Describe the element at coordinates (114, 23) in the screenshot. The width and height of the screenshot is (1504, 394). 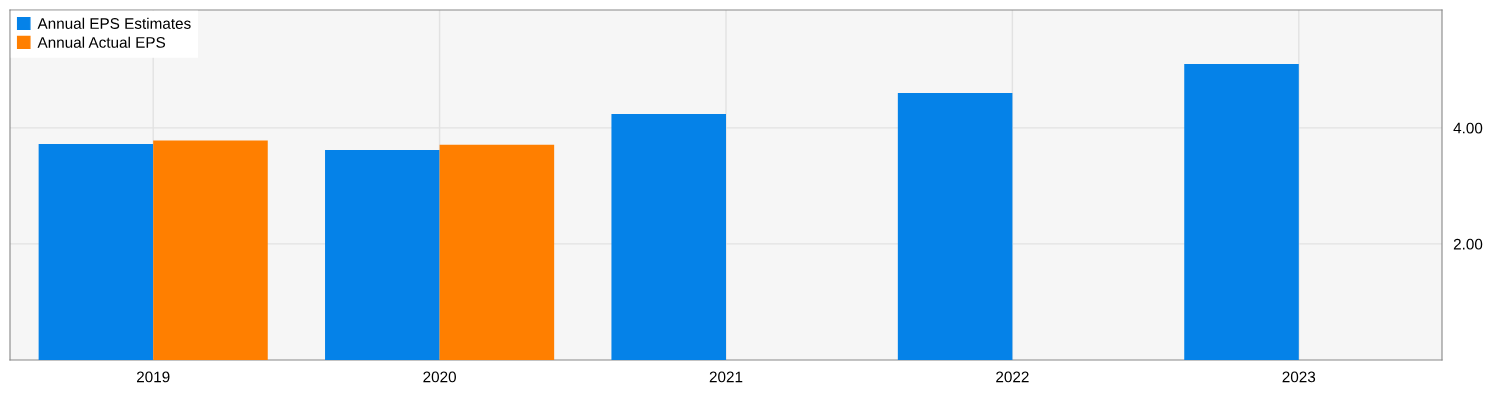
I see `legend-label: Annual EPS Estimates` at that location.